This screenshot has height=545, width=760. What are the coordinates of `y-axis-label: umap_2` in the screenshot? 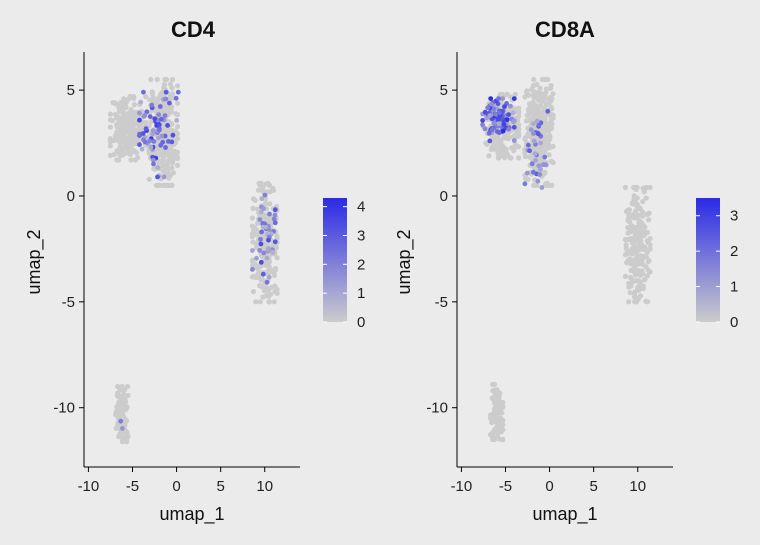 It's located at (404, 261).